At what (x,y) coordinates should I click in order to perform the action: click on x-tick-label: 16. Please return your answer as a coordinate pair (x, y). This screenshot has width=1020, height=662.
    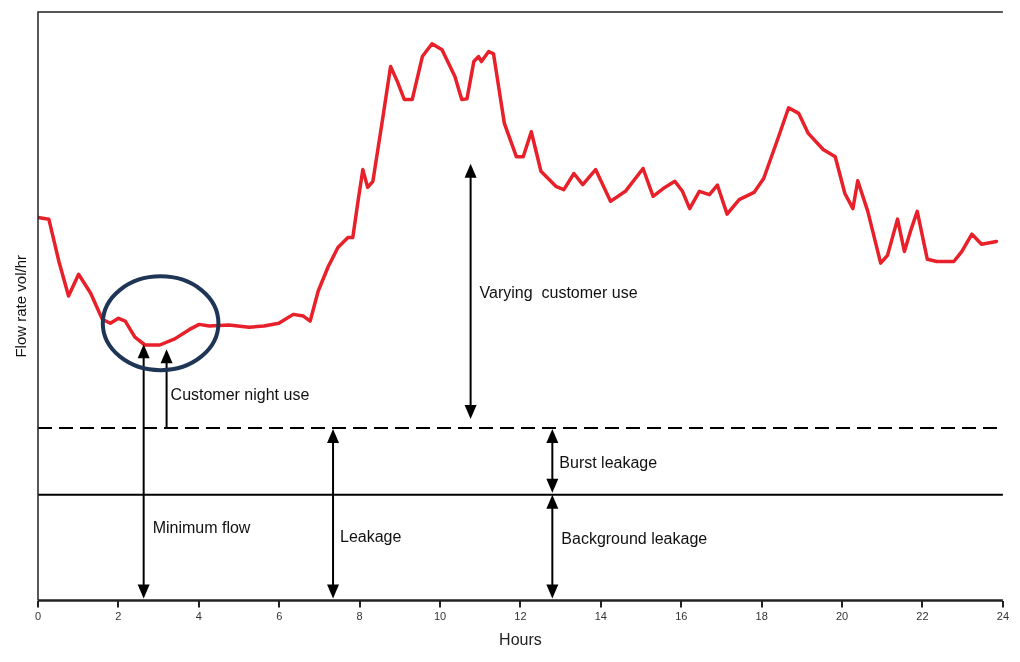
    Looking at the image, I should click on (681, 616).